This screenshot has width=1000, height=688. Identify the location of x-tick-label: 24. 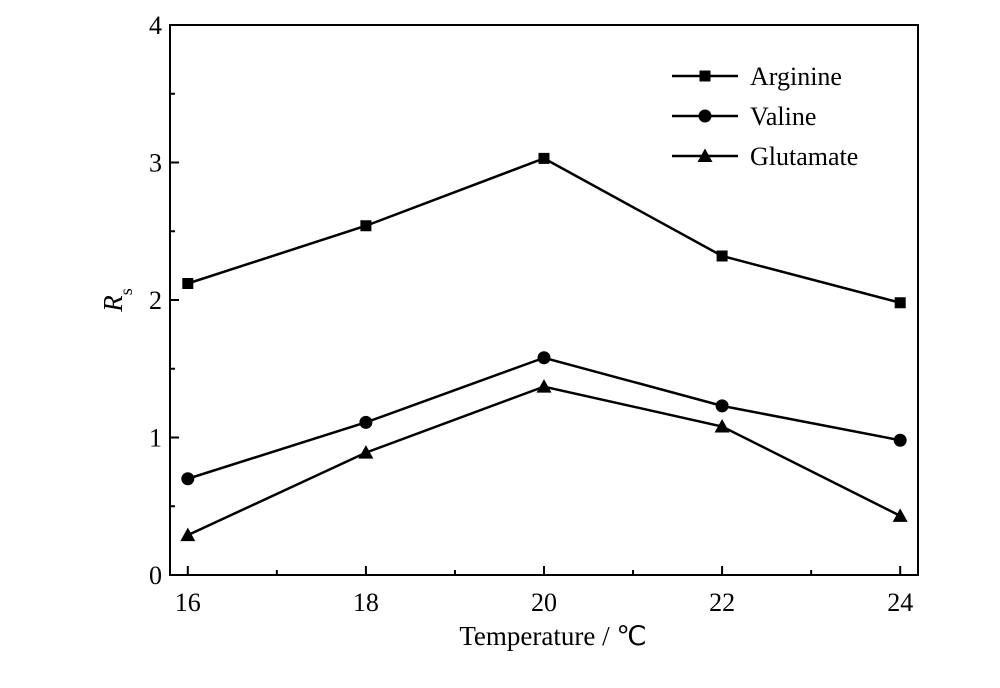
(900, 602).